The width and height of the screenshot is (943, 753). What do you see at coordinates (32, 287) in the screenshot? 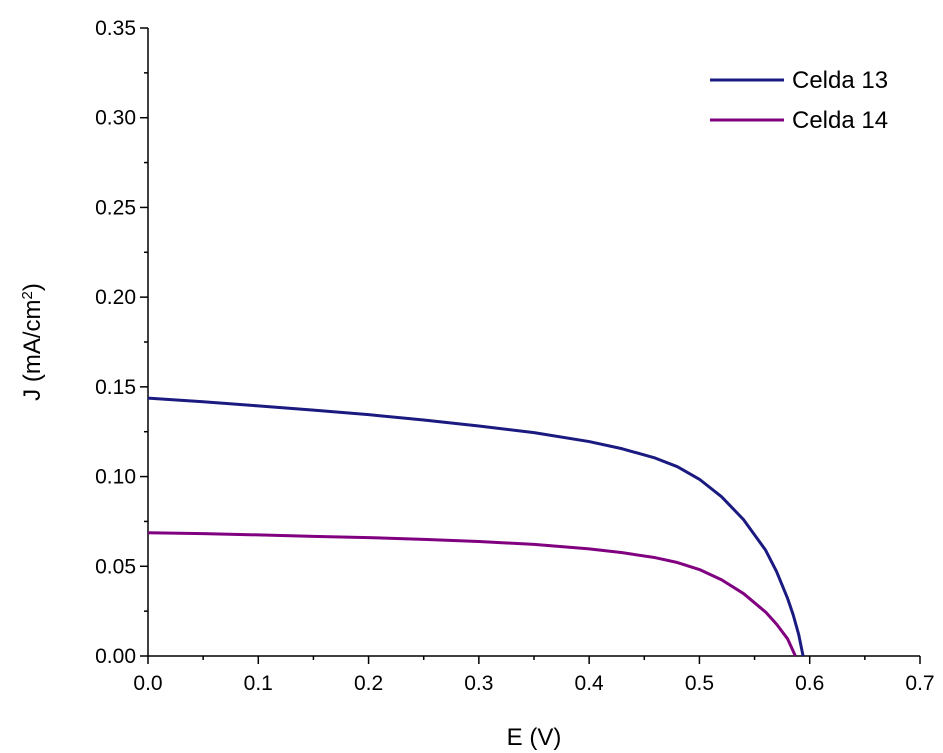
I see `y-axis-title-suffix: )` at bounding box center [32, 287].